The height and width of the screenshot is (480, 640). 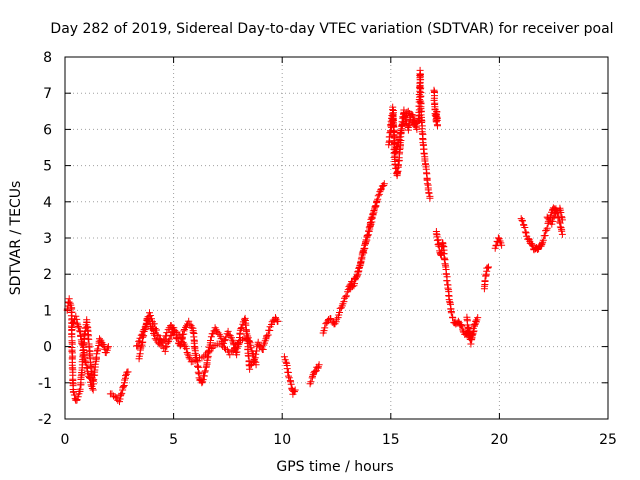 What do you see at coordinates (47, 58) in the screenshot?
I see `y-tick-label: 8` at bounding box center [47, 58].